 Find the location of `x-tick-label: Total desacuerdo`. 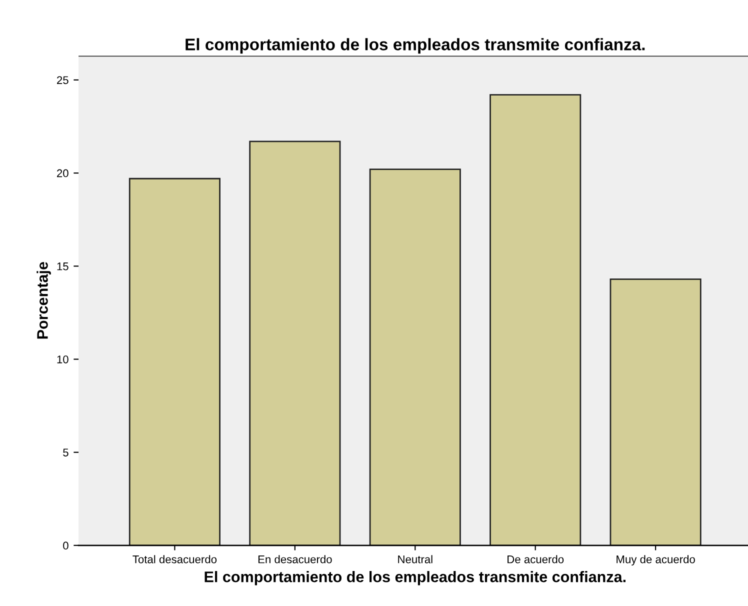

x-tick-label: Total desacuerdo is located at coordinates (174, 559).